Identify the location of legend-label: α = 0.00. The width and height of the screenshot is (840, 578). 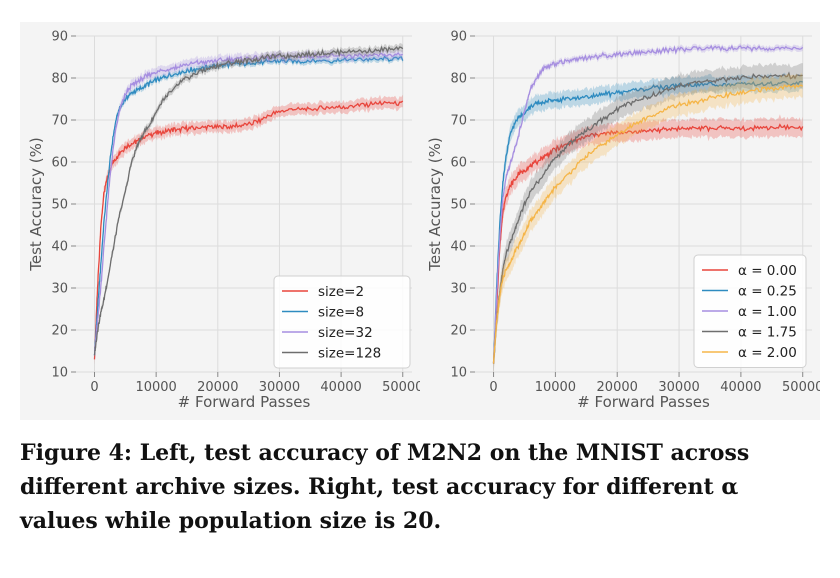
(767, 271).